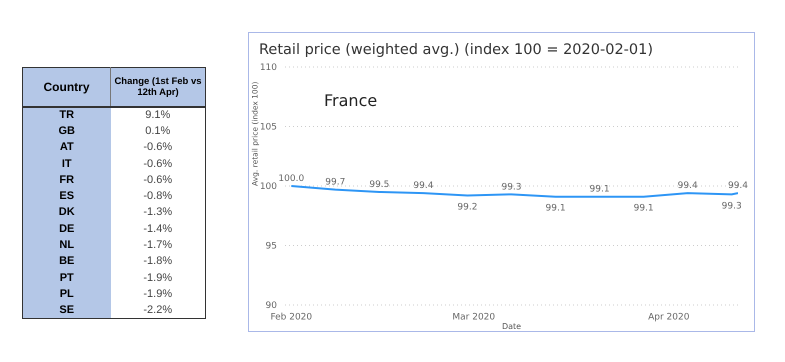 The width and height of the screenshot is (785, 362). Describe the element at coordinates (351, 100) in the screenshot. I see `annotation: France` at that location.